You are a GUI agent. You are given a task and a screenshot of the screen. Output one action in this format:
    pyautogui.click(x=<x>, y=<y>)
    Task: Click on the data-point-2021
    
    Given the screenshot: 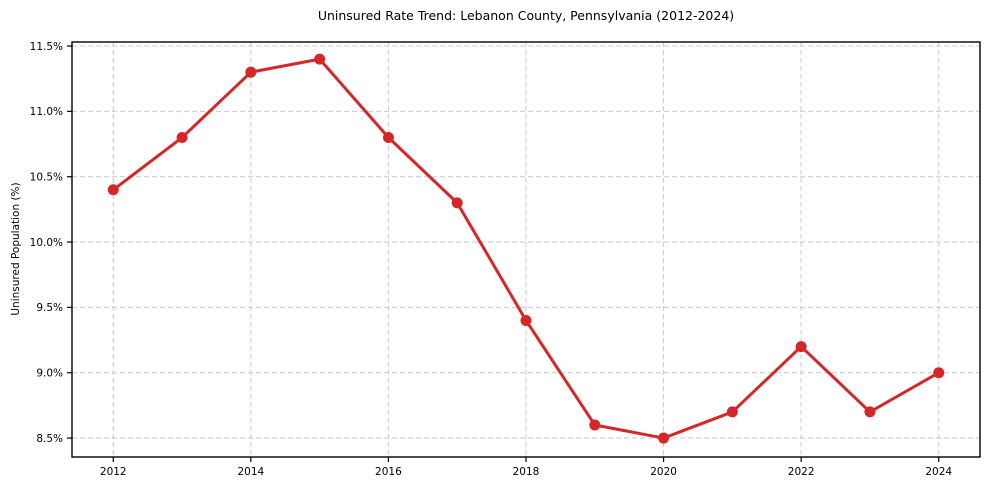 What is the action you would take?
    pyautogui.click(x=732, y=412)
    